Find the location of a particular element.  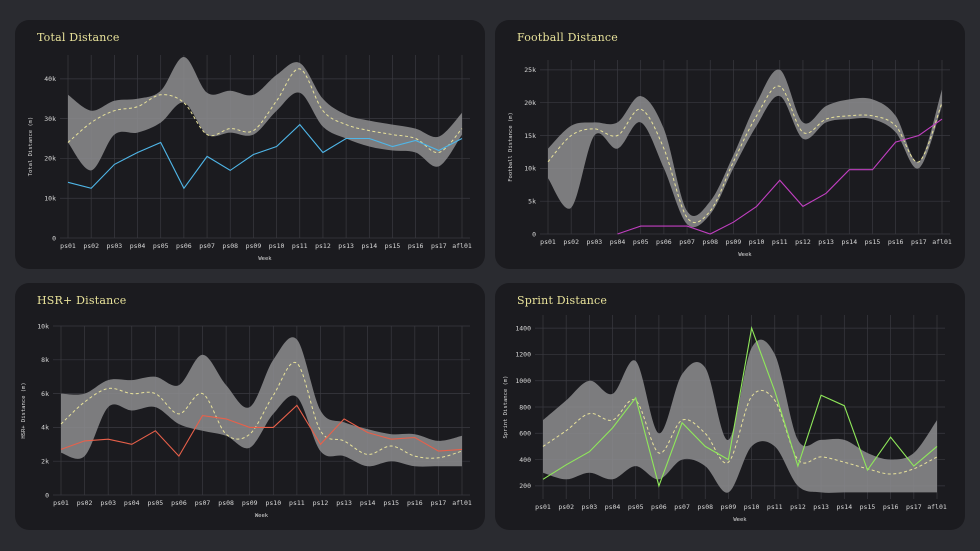

y-axis-label: Football Distance (m) is located at coordinates (511, 147).